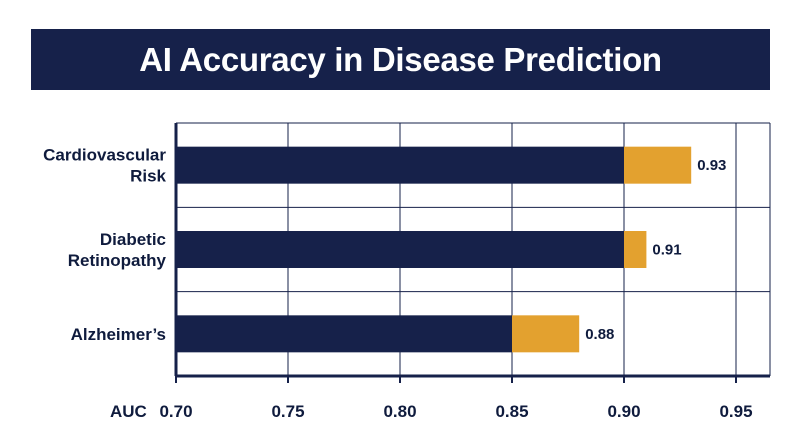 This screenshot has width=800, height=447. What do you see at coordinates (666, 250) in the screenshot?
I see `value-label: 0.91` at bounding box center [666, 250].